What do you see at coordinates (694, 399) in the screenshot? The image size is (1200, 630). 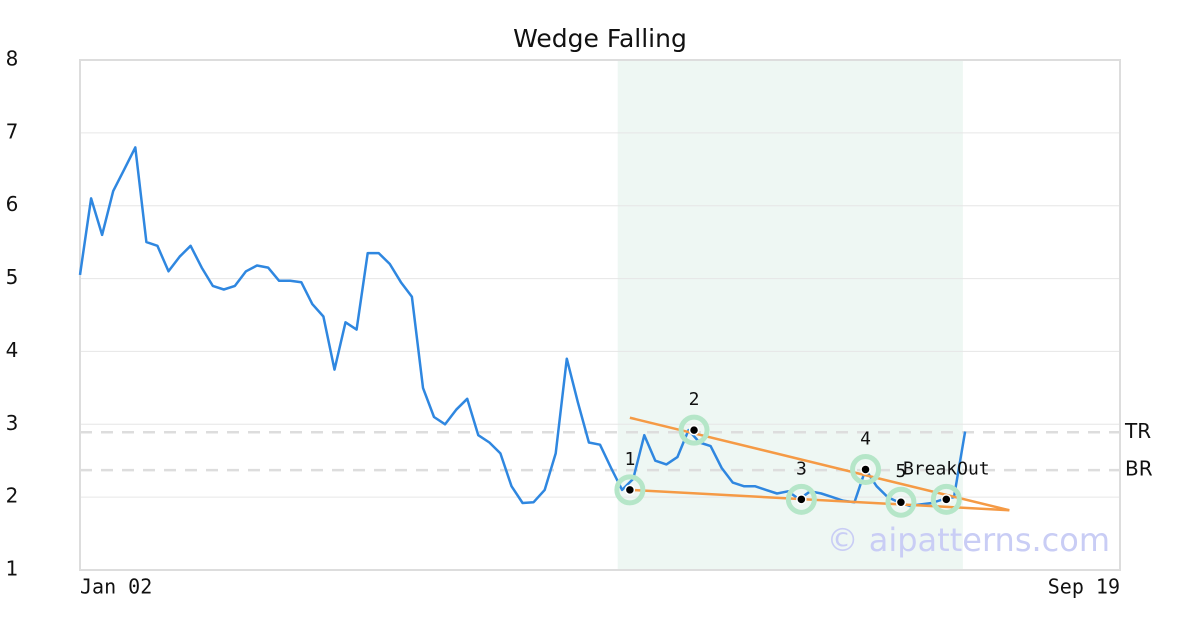 I see `pattern-point-label: 2` at bounding box center [694, 399].